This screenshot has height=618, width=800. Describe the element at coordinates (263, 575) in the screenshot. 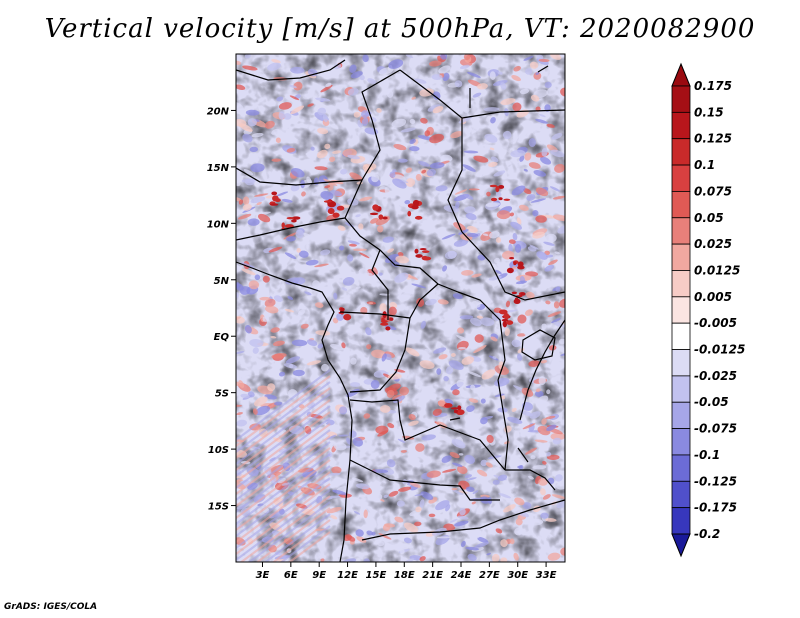

I see `lon-tick-label: 3E` at that location.